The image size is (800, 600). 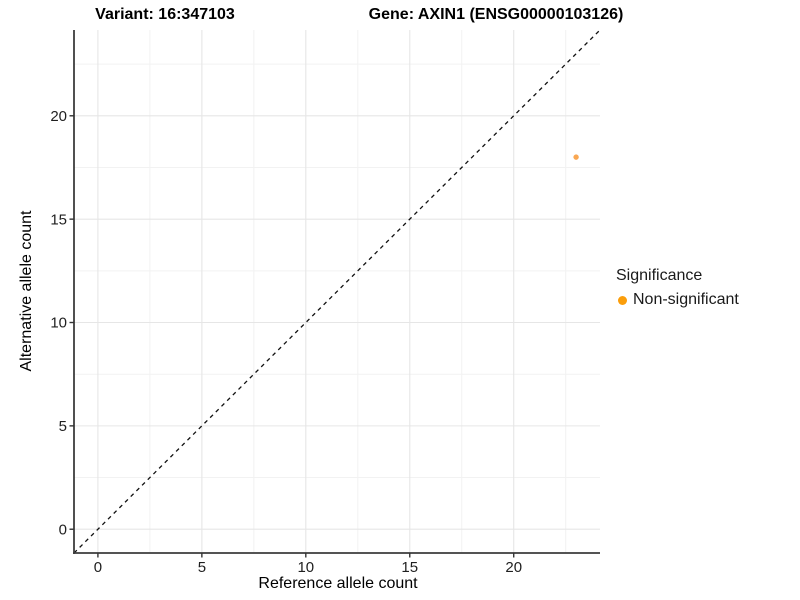 What do you see at coordinates (202, 567) in the screenshot?
I see `x-tick-label: 5` at bounding box center [202, 567].